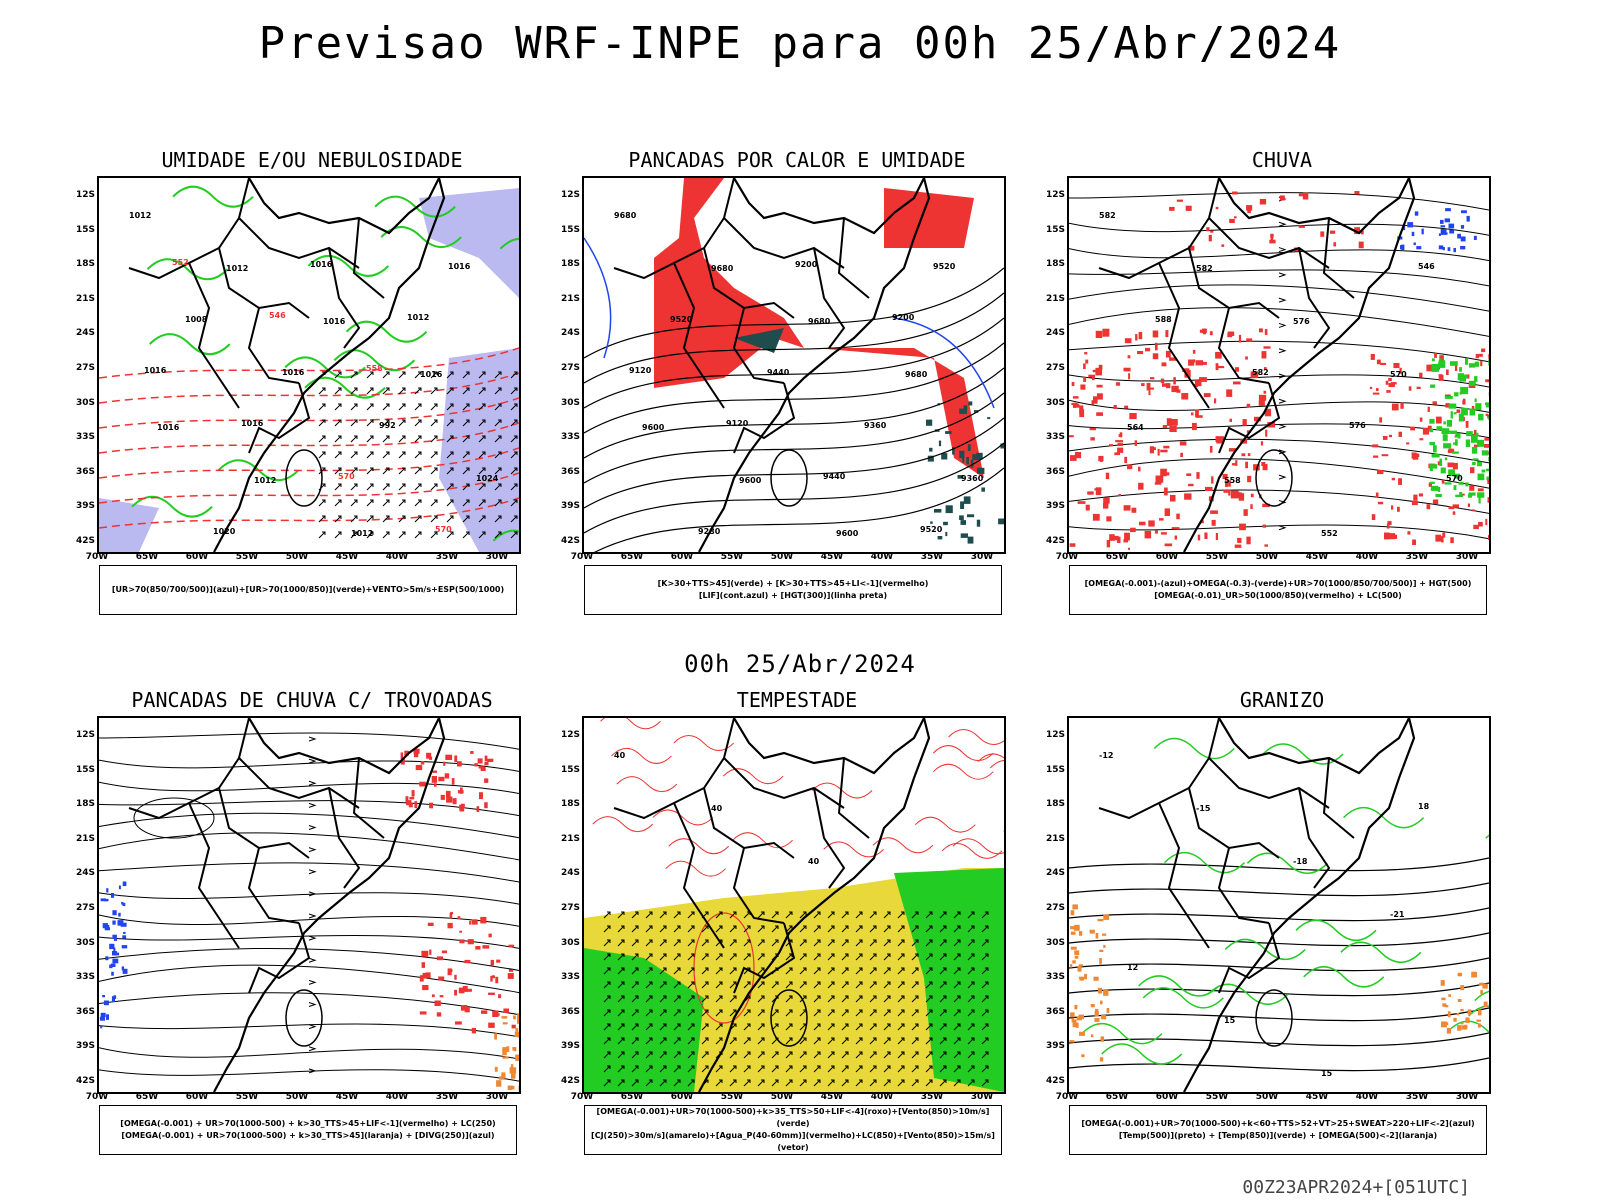  I want to click on contour-label: 9520, so click(931, 529).